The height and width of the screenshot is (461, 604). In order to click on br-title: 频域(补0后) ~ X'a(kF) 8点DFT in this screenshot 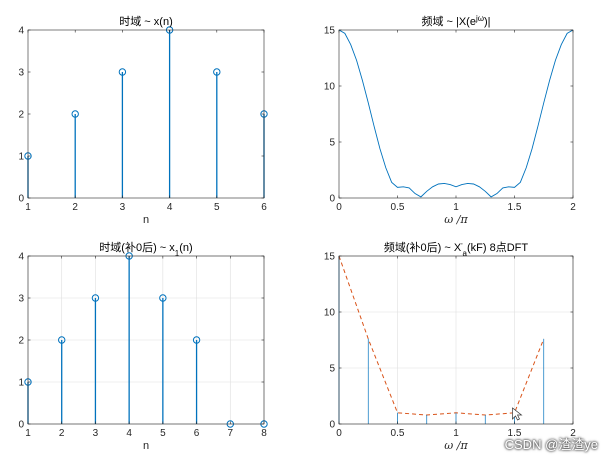, I will do `click(456, 249)`.